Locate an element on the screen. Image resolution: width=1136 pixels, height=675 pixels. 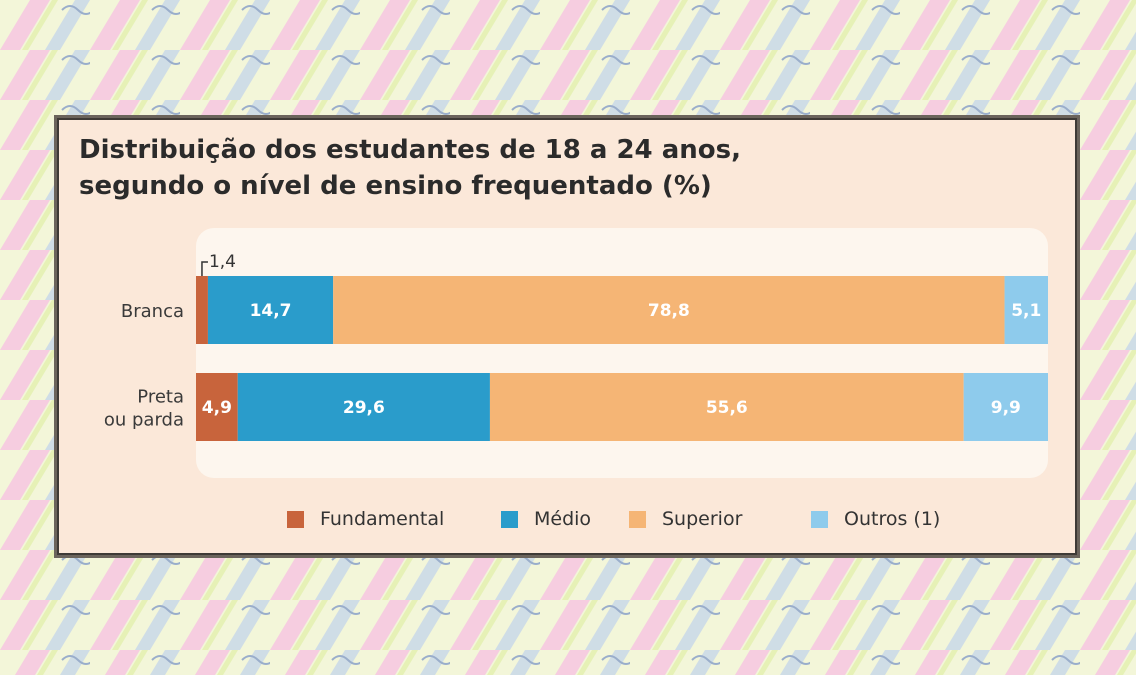
legend-item: Outros (1) is located at coordinates (875, 519).